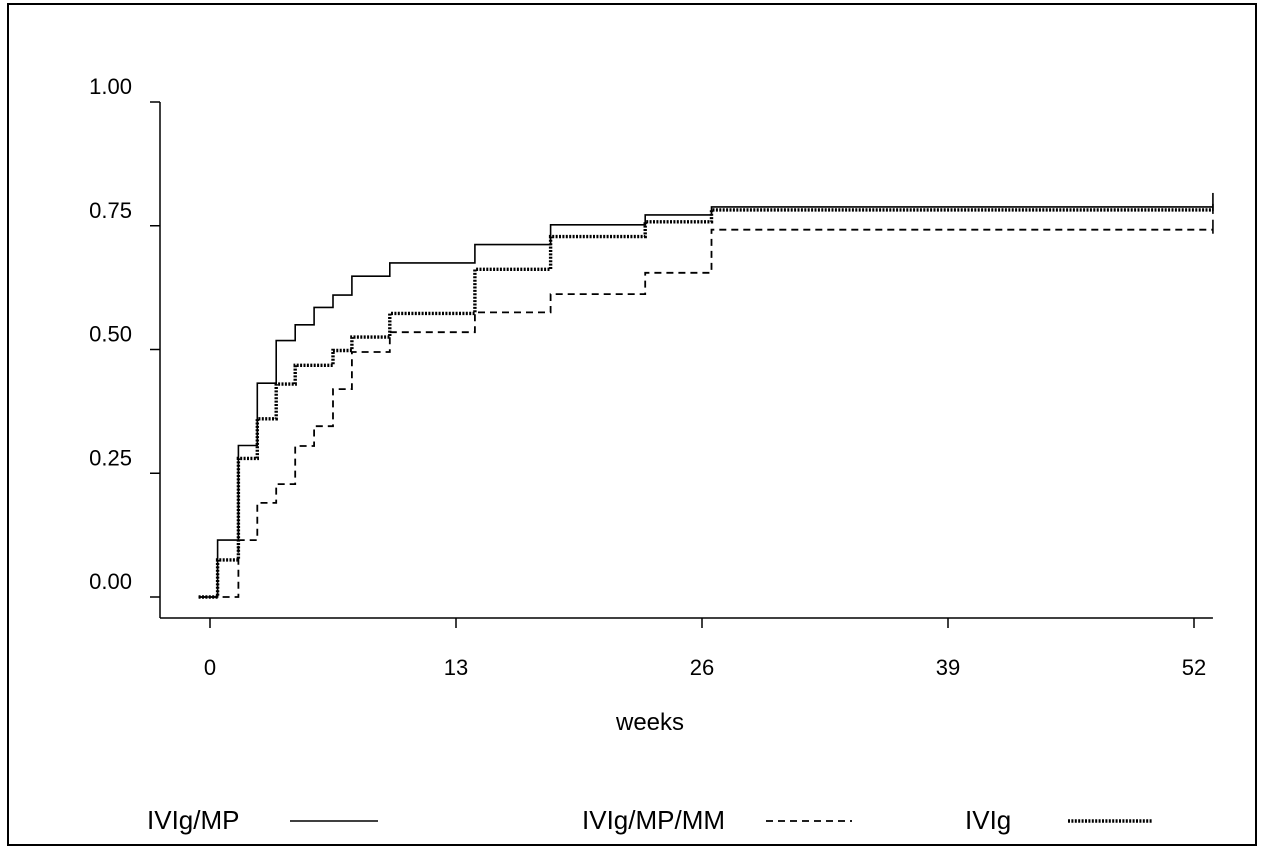  What do you see at coordinates (653, 820) in the screenshot?
I see `legend-label-ivig-mp-mm: IVIg/MP/MM` at bounding box center [653, 820].